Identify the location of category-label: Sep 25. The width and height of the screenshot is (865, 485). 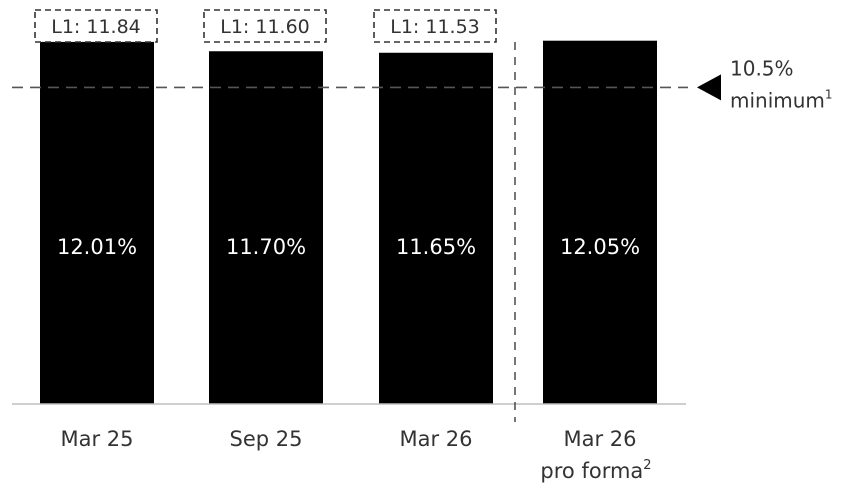
(266, 439).